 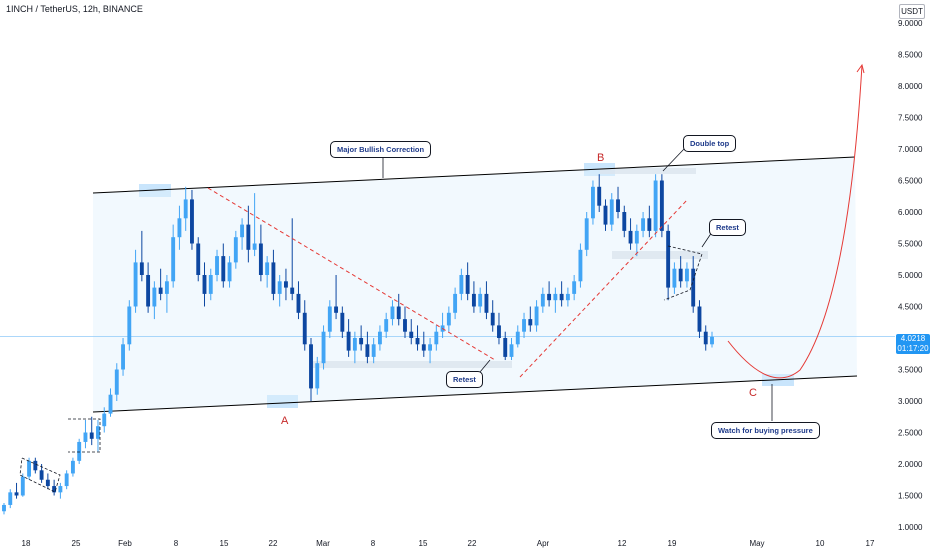 What do you see at coordinates (323, 543) in the screenshot?
I see `time-tick-label: Mar` at bounding box center [323, 543].